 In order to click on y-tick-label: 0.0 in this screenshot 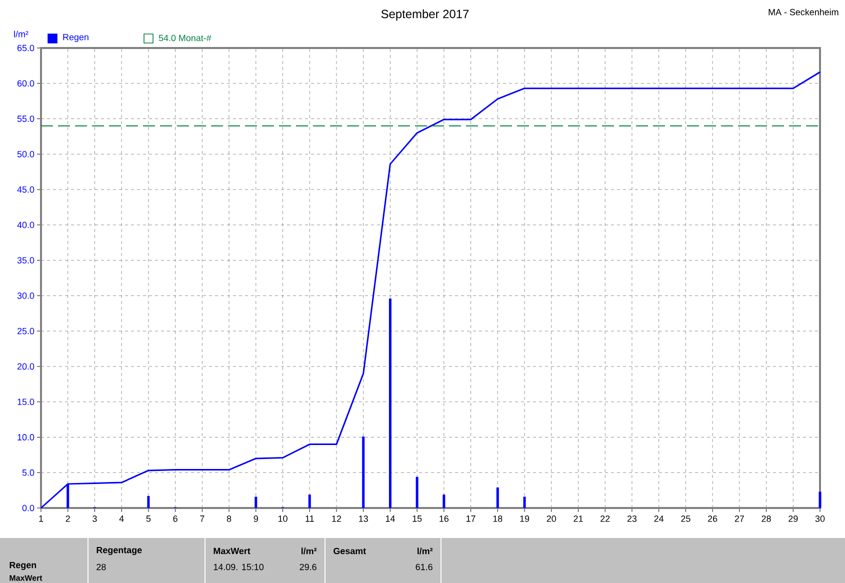, I will do `click(28, 508)`.